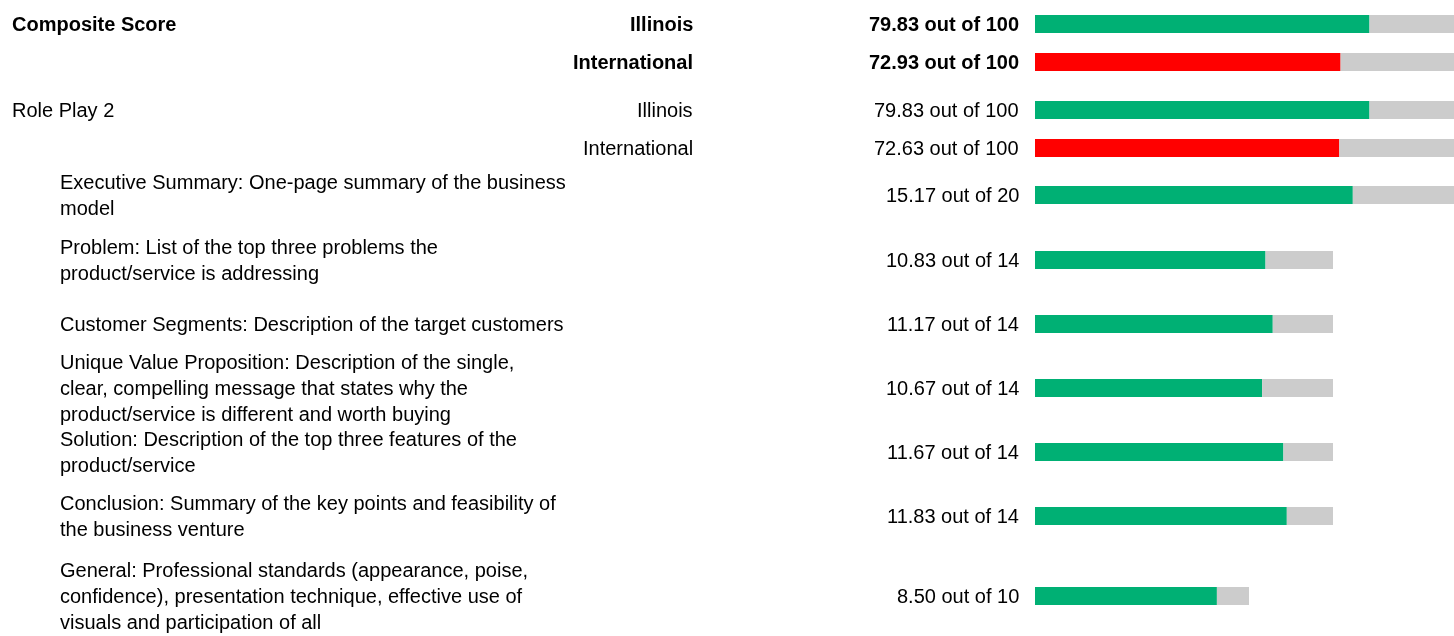  What do you see at coordinates (953, 388) in the screenshot?
I see `data-label: 10.67 out of 14` at bounding box center [953, 388].